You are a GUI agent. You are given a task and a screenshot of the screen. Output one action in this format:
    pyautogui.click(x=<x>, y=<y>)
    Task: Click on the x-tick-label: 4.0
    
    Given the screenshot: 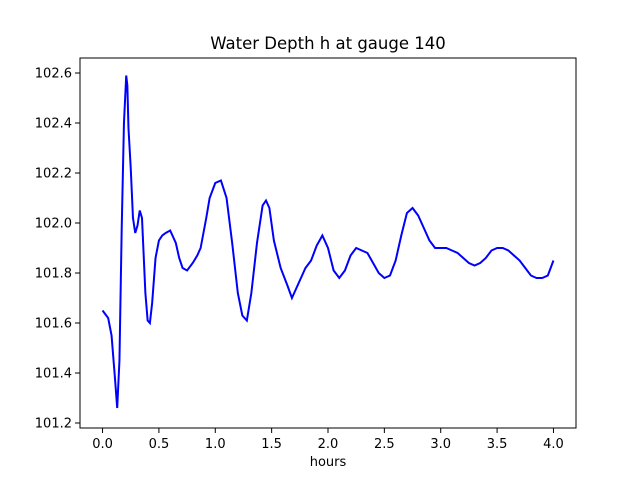 What is the action you would take?
    pyautogui.click(x=553, y=444)
    